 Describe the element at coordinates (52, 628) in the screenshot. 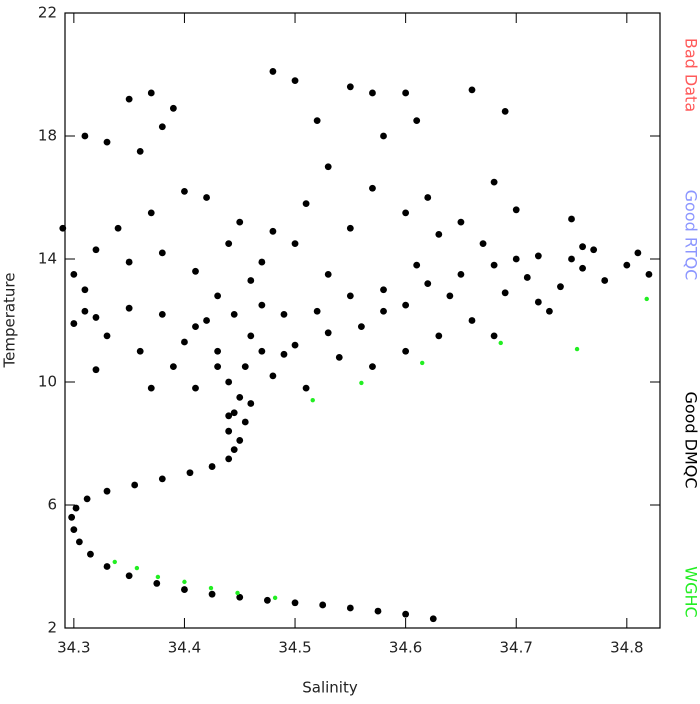

I see `y-tick-label: 2` at that location.